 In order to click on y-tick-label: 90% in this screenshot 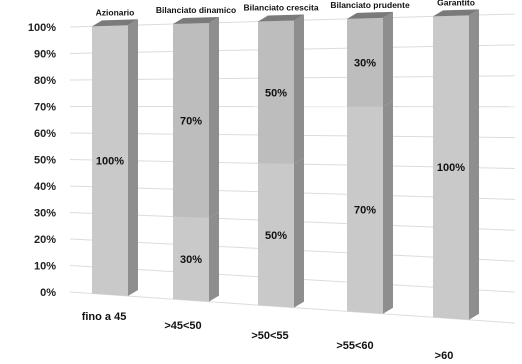, I will do `click(45, 55)`.